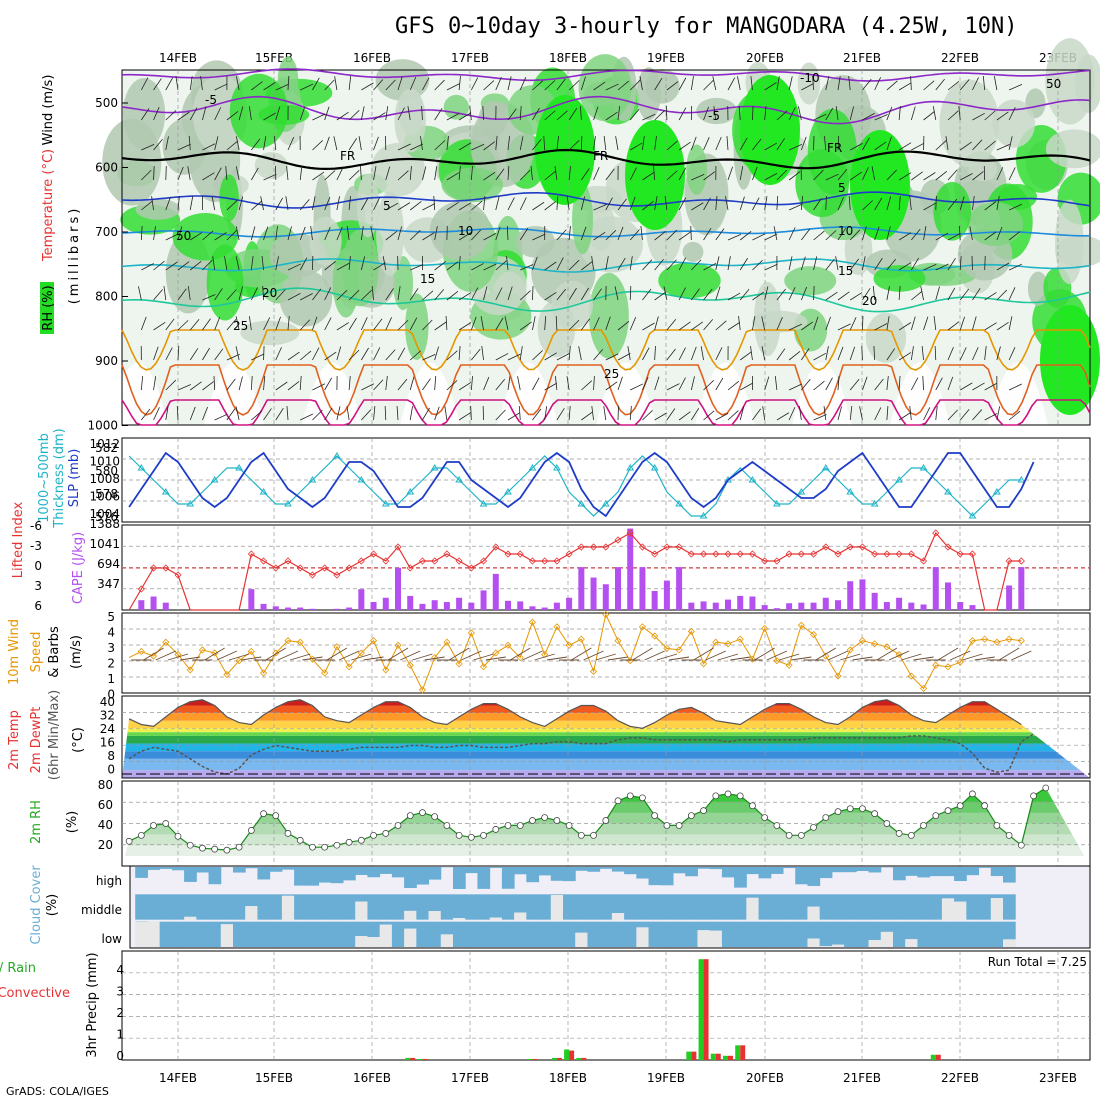 This screenshot has width=1100, height=1100. What do you see at coordinates (862, 1078) in the screenshot?
I see `date-label-bottom: 21FEB` at bounding box center [862, 1078].